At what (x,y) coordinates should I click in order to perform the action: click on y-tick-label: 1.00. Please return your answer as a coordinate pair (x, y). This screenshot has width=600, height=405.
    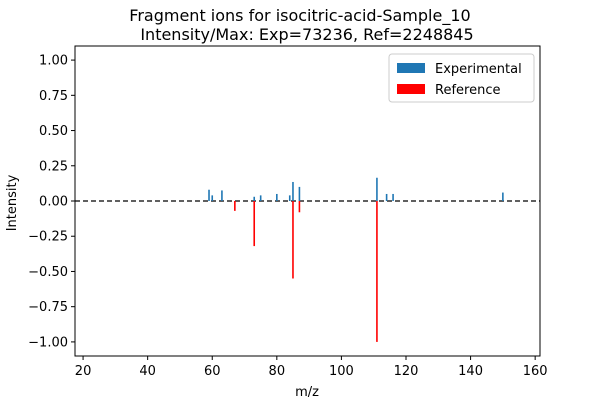
    Looking at the image, I should click on (53, 61).